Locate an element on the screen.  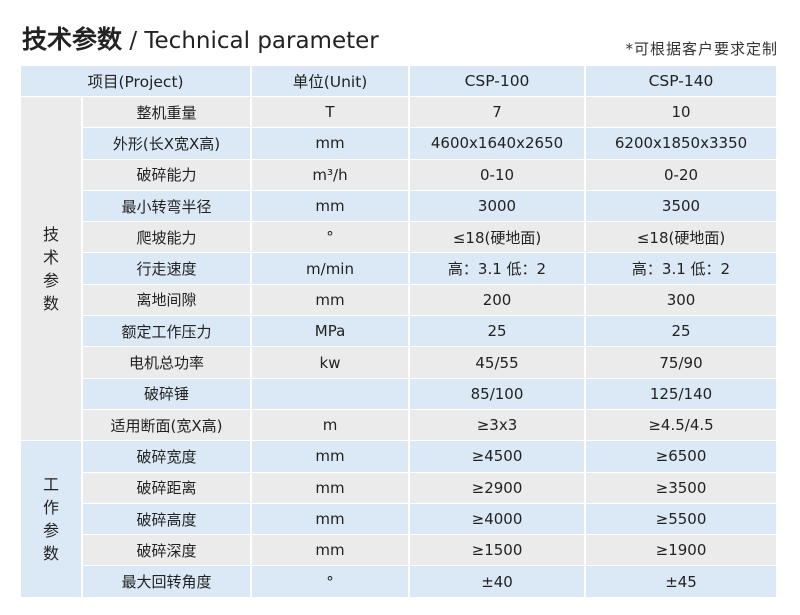
param-name: 破碎能力 is located at coordinates (167, 174).